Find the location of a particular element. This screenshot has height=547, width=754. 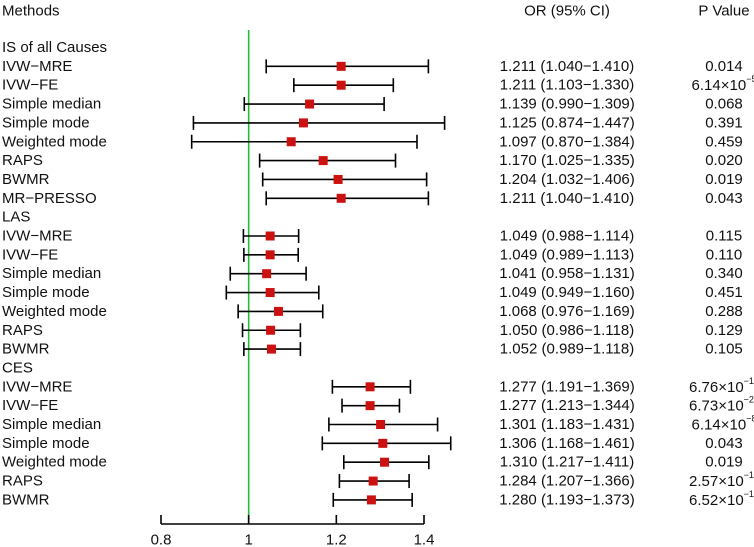

or-ci-value: 1.139 (0.990−1.309) is located at coordinates (567, 104).